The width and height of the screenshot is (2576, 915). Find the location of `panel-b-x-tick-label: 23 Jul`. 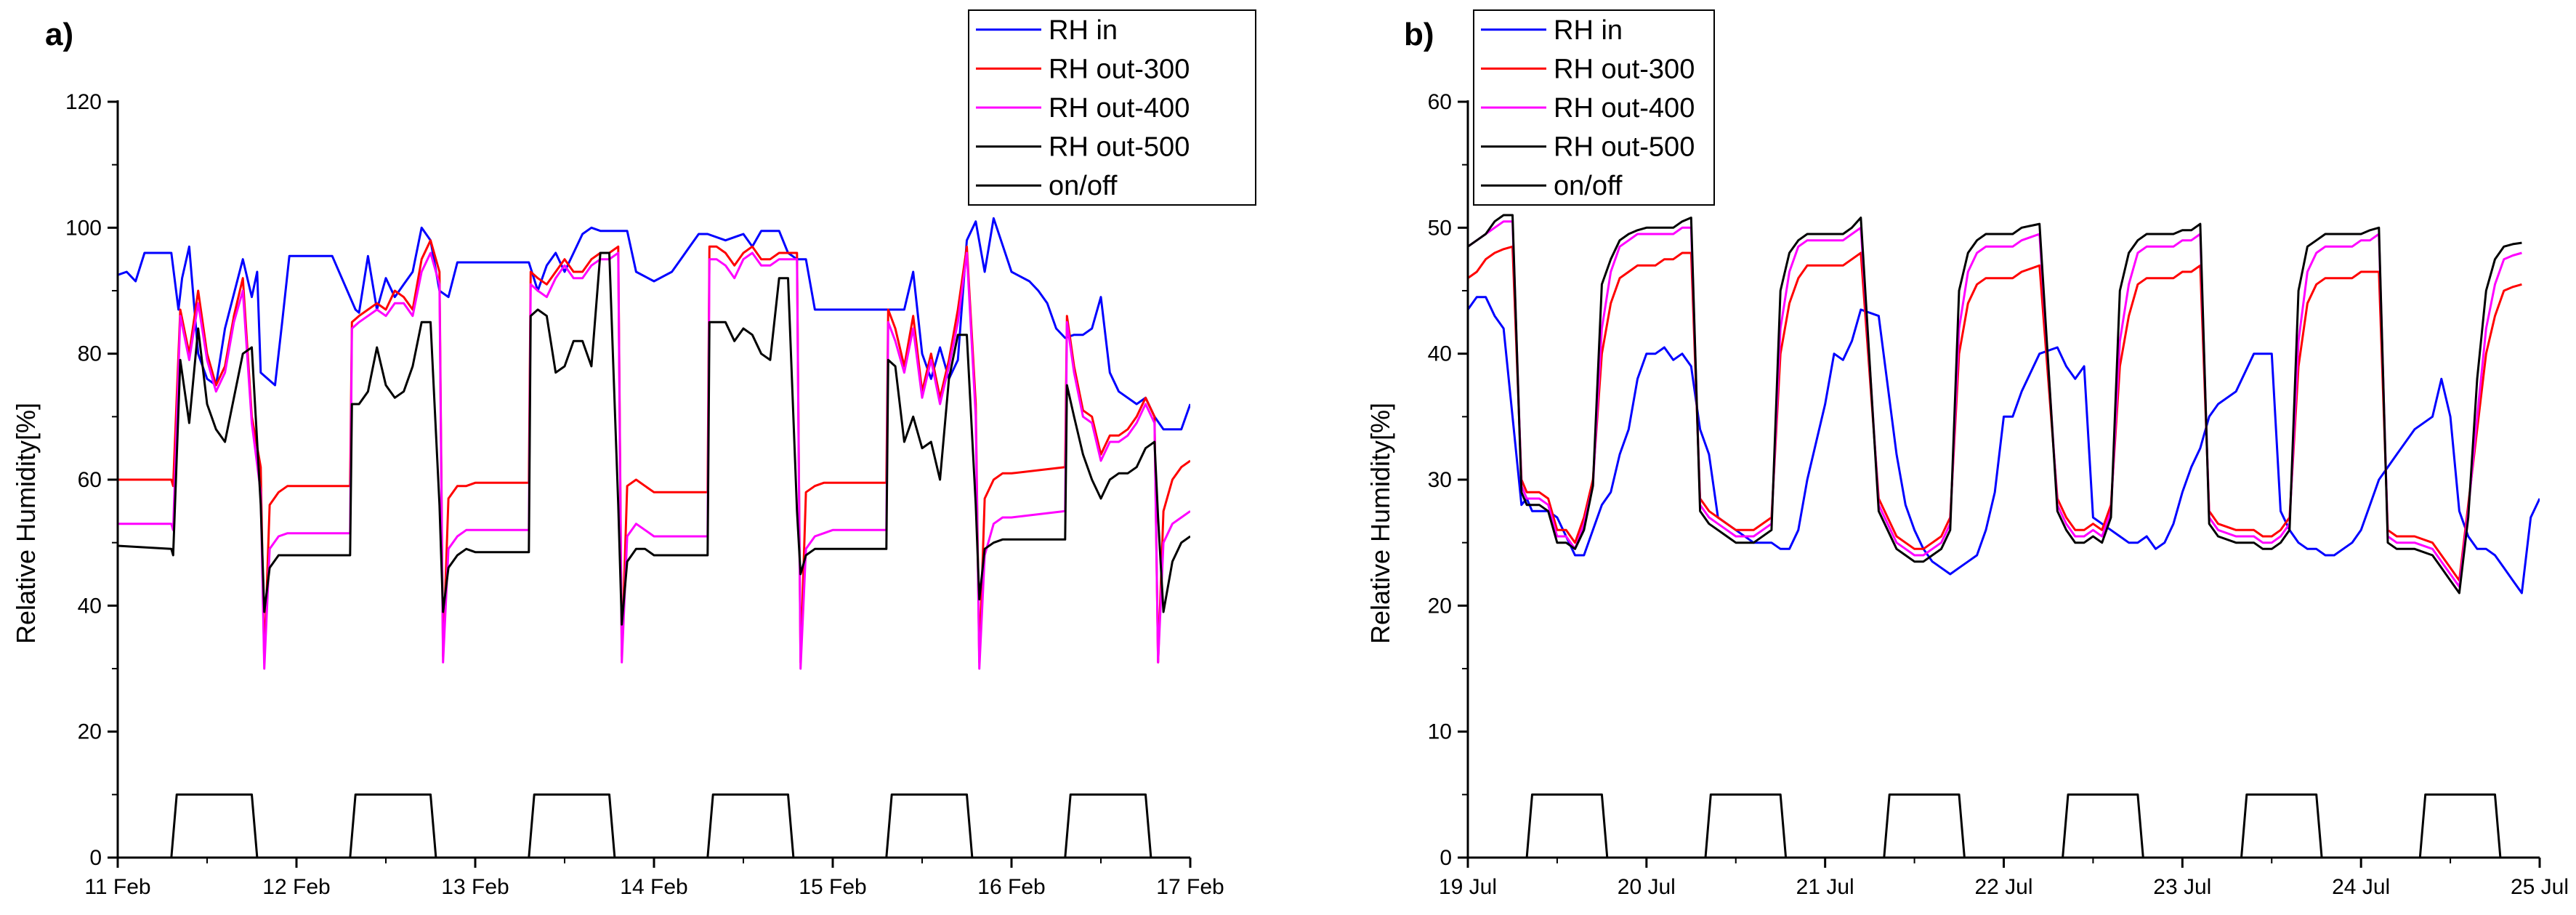

panel-b-x-tick-label: 23 Jul is located at coordinates (2182, 887).